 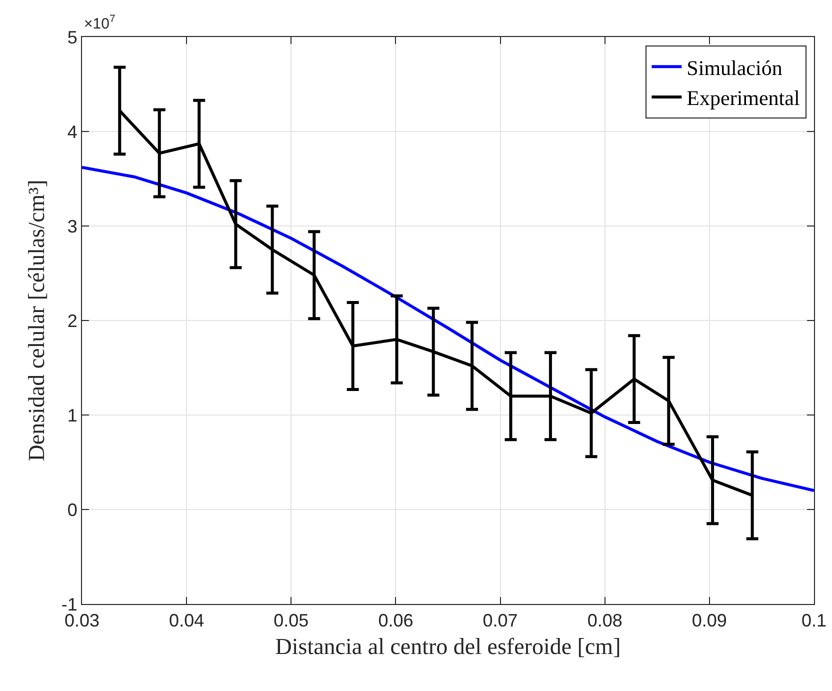 I want to click on y-tick-label: 0, so click(x=72, y=510).